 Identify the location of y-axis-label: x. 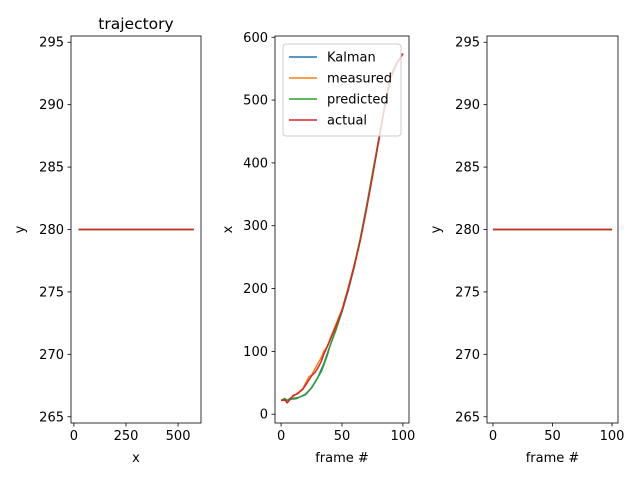
(228, 229).